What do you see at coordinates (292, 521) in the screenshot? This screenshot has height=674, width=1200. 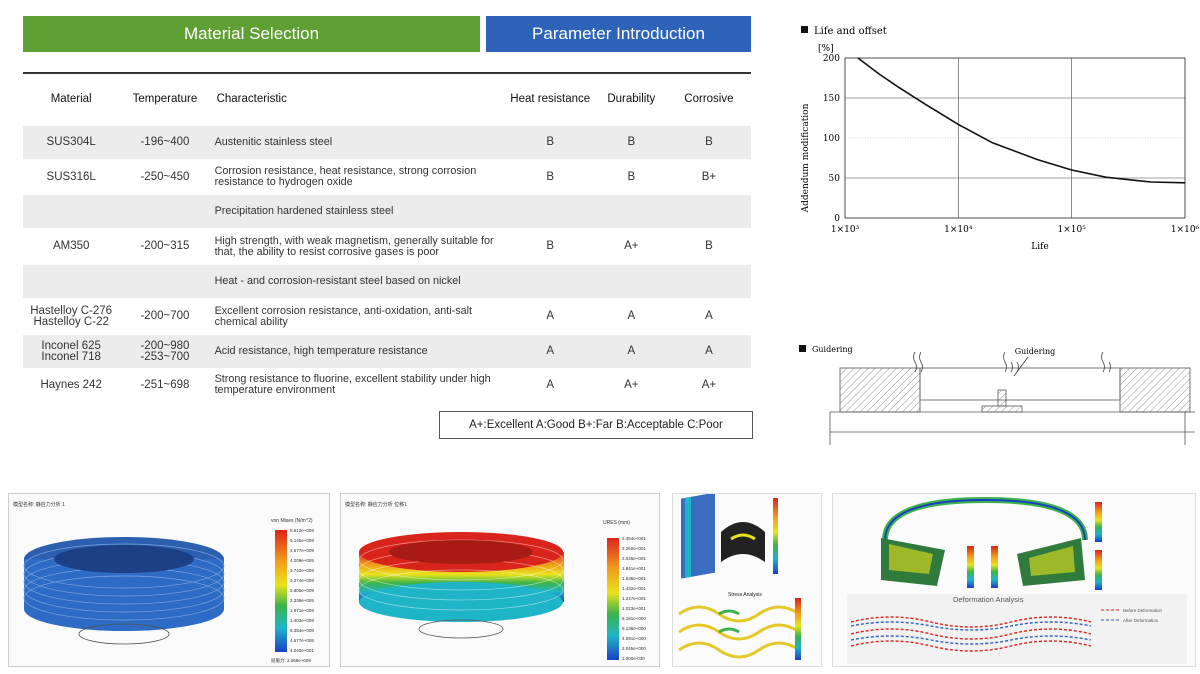 I see `sim1-legend-title: von Mises (N/m^2)` at bounding box center [292, 521].